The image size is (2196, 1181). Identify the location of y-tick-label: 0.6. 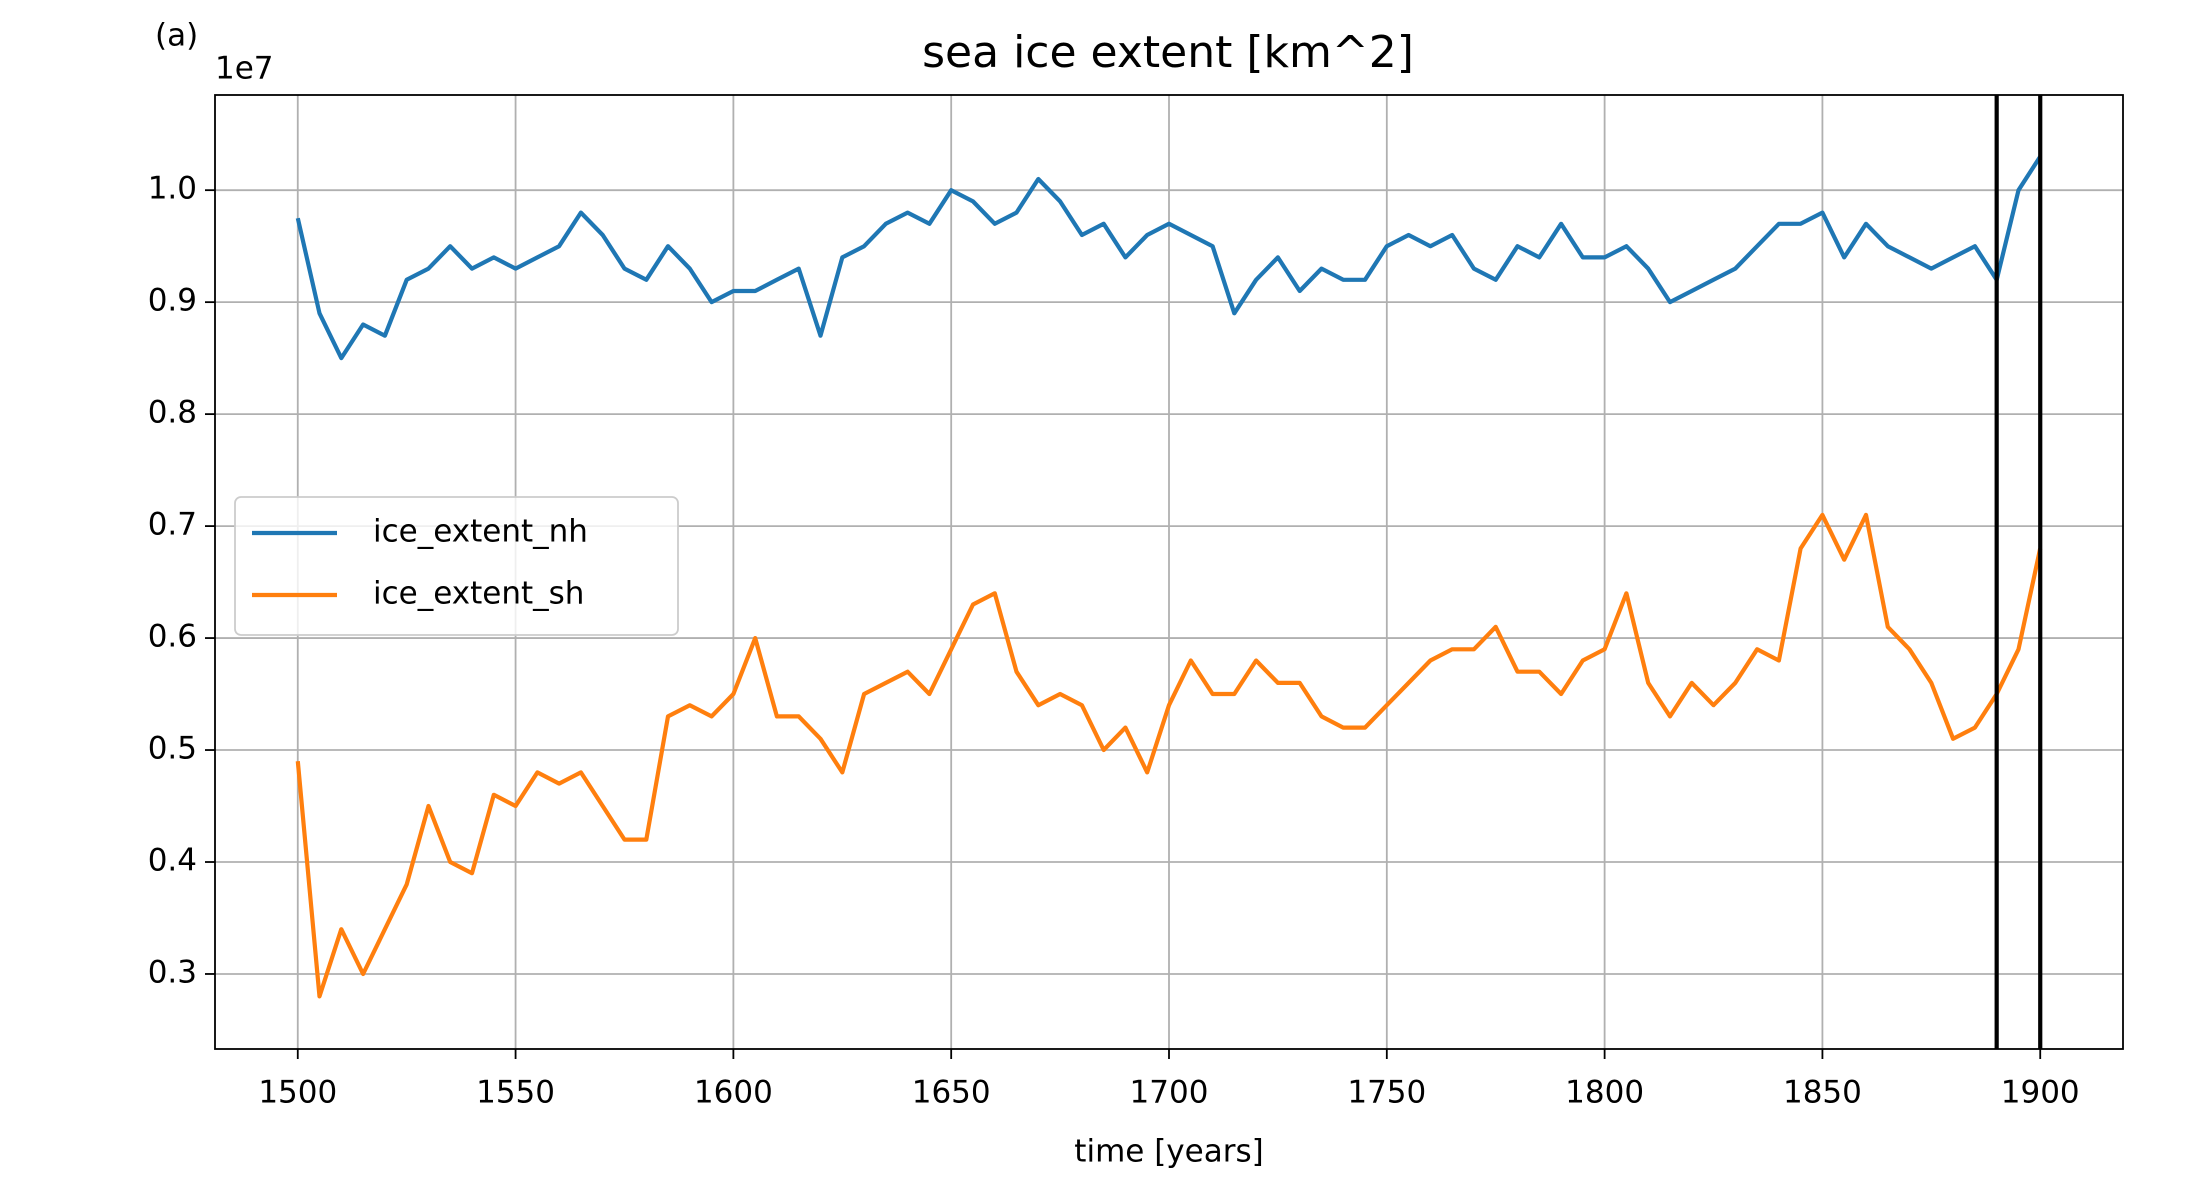
(172, 637).